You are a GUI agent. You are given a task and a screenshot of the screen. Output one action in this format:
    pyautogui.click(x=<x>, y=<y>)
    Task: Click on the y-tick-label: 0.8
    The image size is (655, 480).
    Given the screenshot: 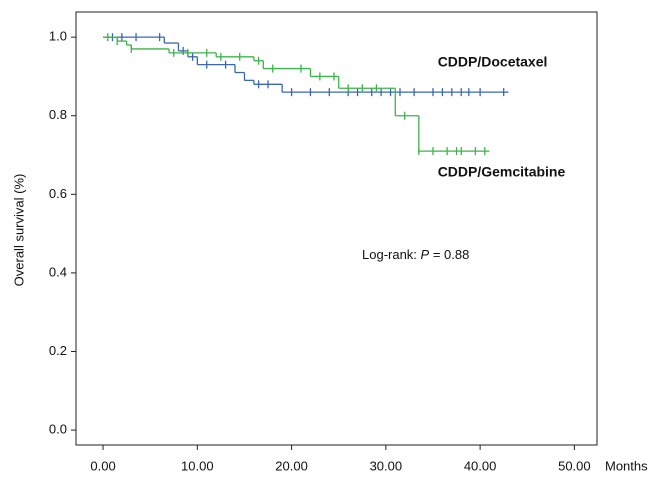 What is the action you would take?
    pyautogui.click(x=58, y=114)
    